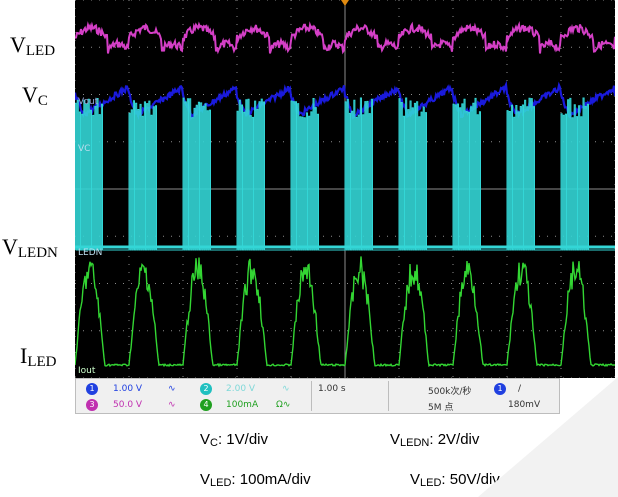  I want to click on ch2-badge: 2, so click(206, 389).